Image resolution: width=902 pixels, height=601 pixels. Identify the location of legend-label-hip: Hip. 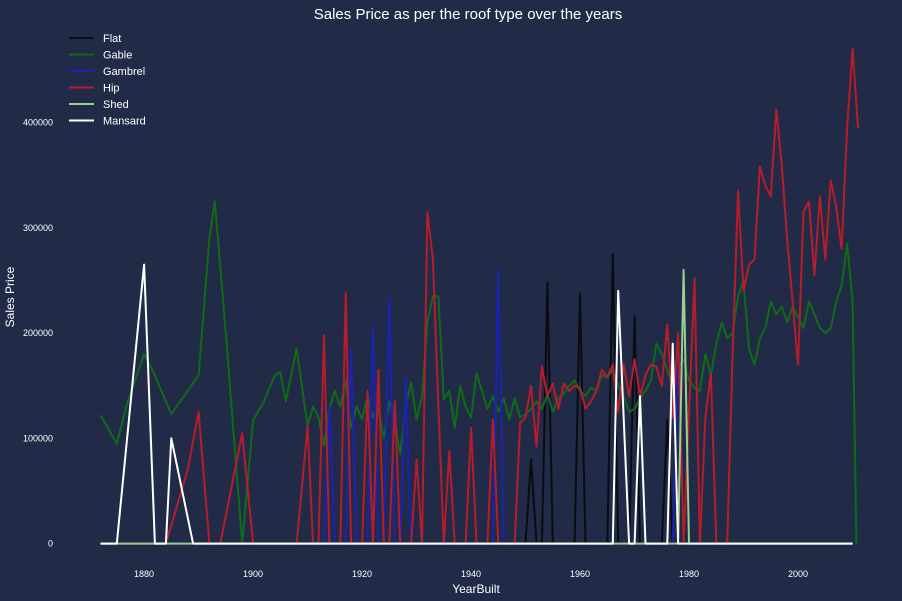
(111, 89).